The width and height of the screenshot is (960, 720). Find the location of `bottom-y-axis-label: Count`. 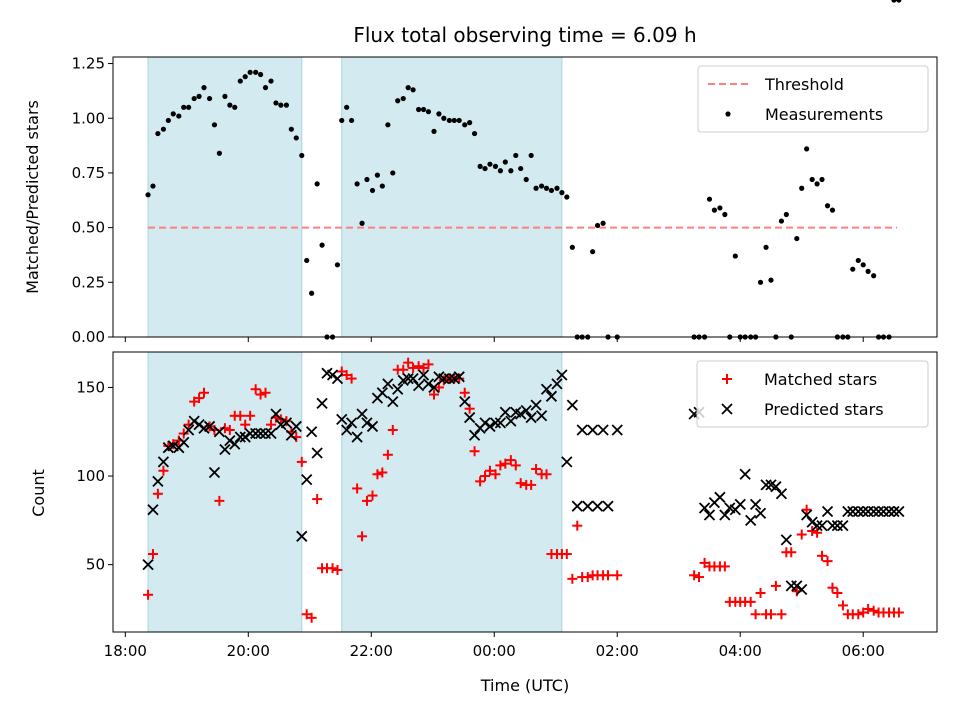

bottom-y-axis-label: Count is located at coordinates (38, 493).